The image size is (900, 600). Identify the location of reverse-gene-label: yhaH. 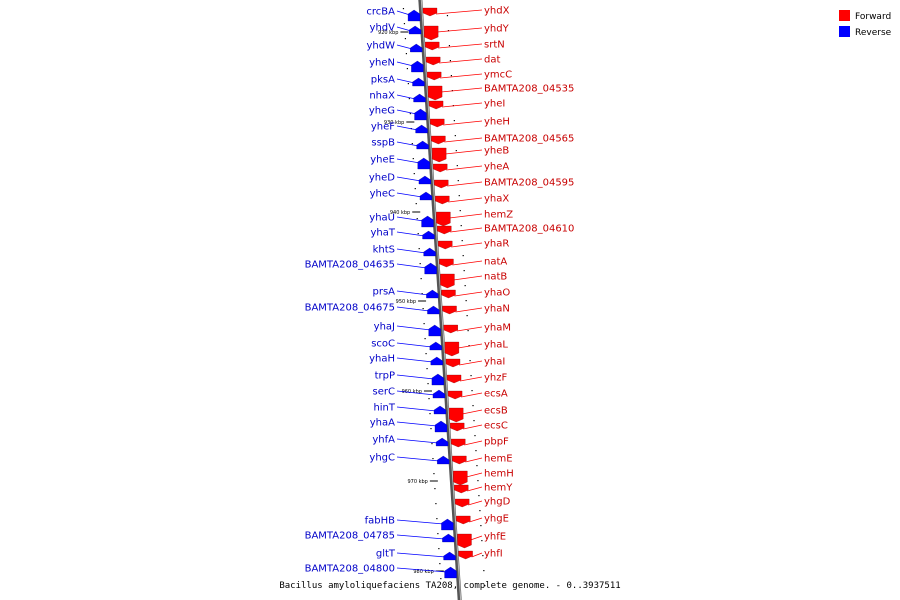
(382, 359).